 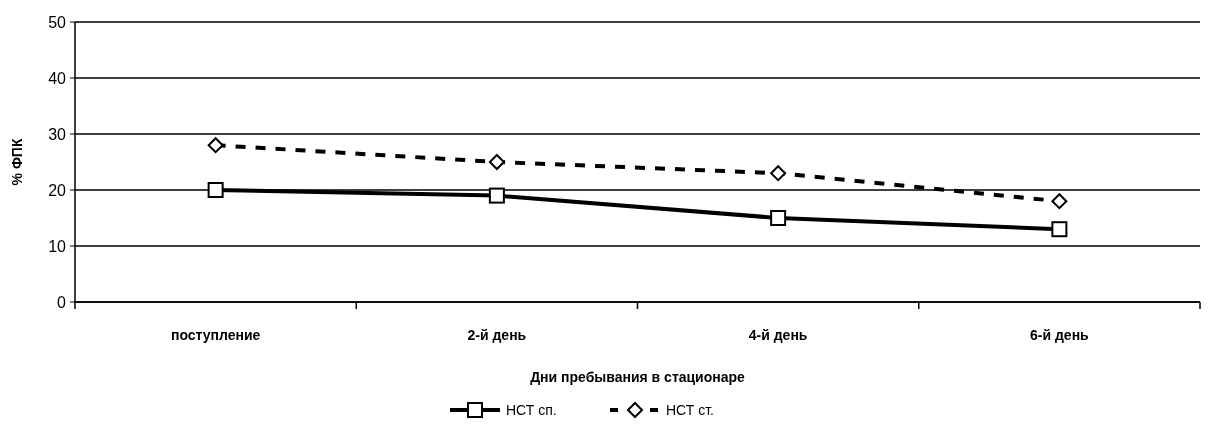 What do you see at coordinates (497, 335) in the screenshot?
I see `x-tick-label: 2-й день` at bounding box center [497, 335].